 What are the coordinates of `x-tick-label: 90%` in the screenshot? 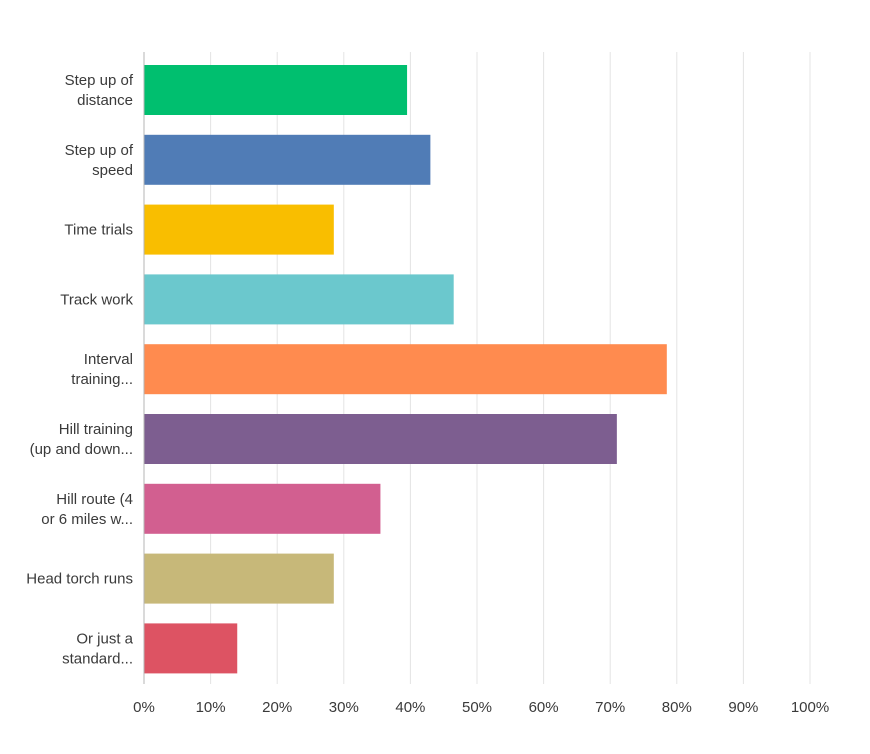 It's located at (743, 707).